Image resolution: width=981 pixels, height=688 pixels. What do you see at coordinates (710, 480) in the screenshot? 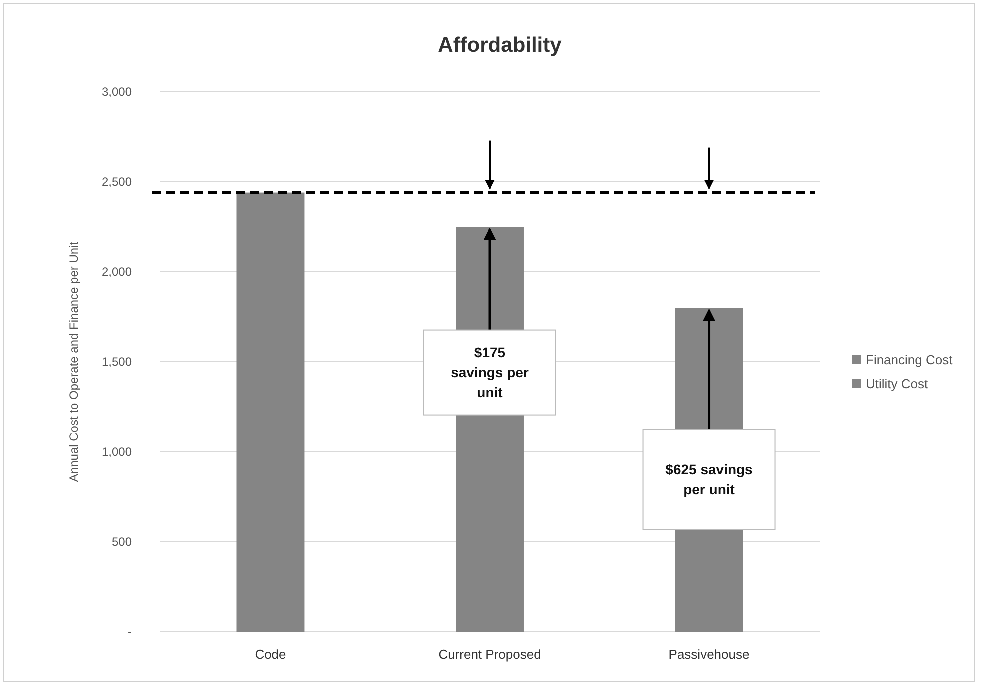
I see `annotation: $625 savings per unit` at bounding box center [710, 480].